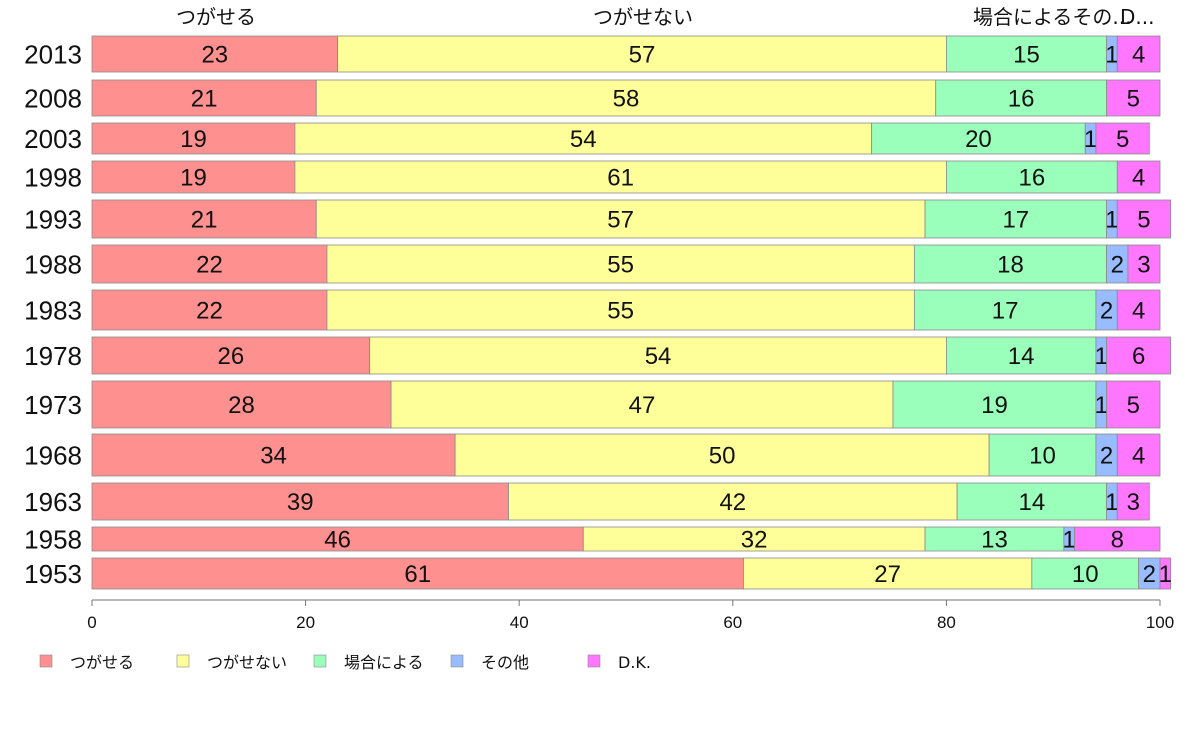 The width and height of the screenshot is (1188, 736). I want to click on legend-label-0: つがせる, so click(102, 662).